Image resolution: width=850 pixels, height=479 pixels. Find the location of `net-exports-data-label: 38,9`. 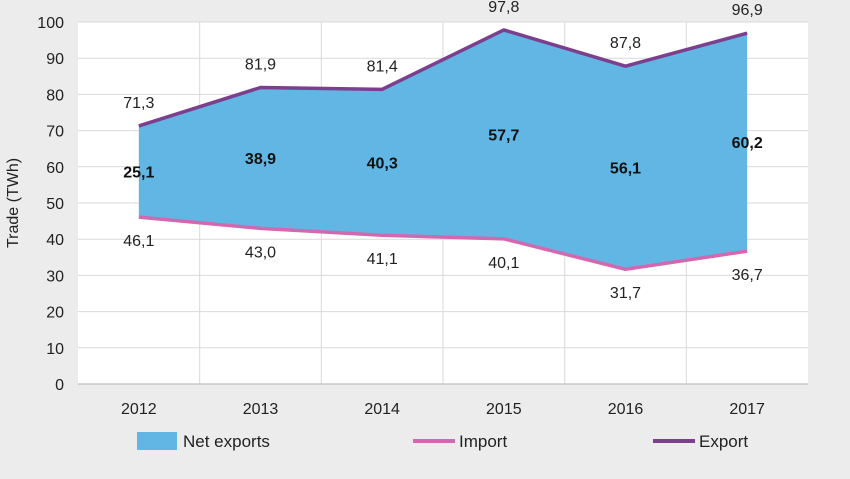

net-exports-data-label: 38,9 is located at coordinates (260, 159).